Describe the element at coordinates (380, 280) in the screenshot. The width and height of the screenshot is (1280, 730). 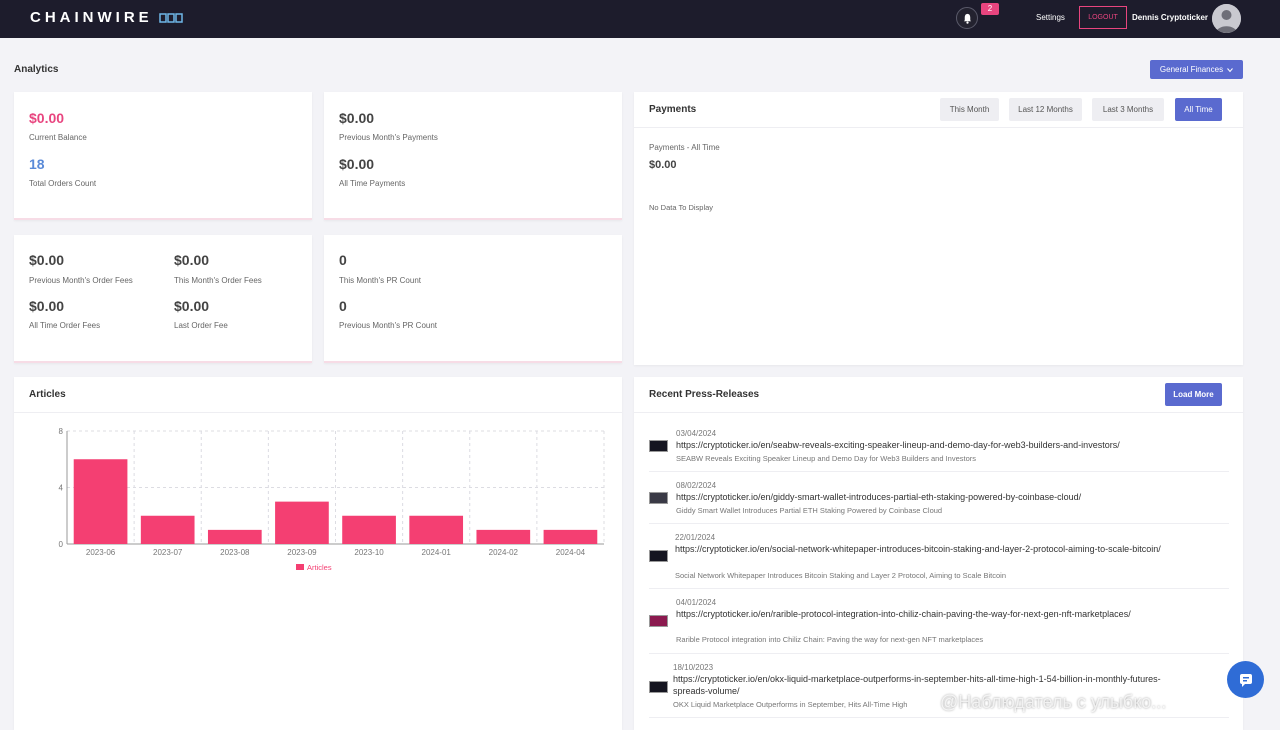
I see `this-month-pr-label: This Month's PR Count` at that location.